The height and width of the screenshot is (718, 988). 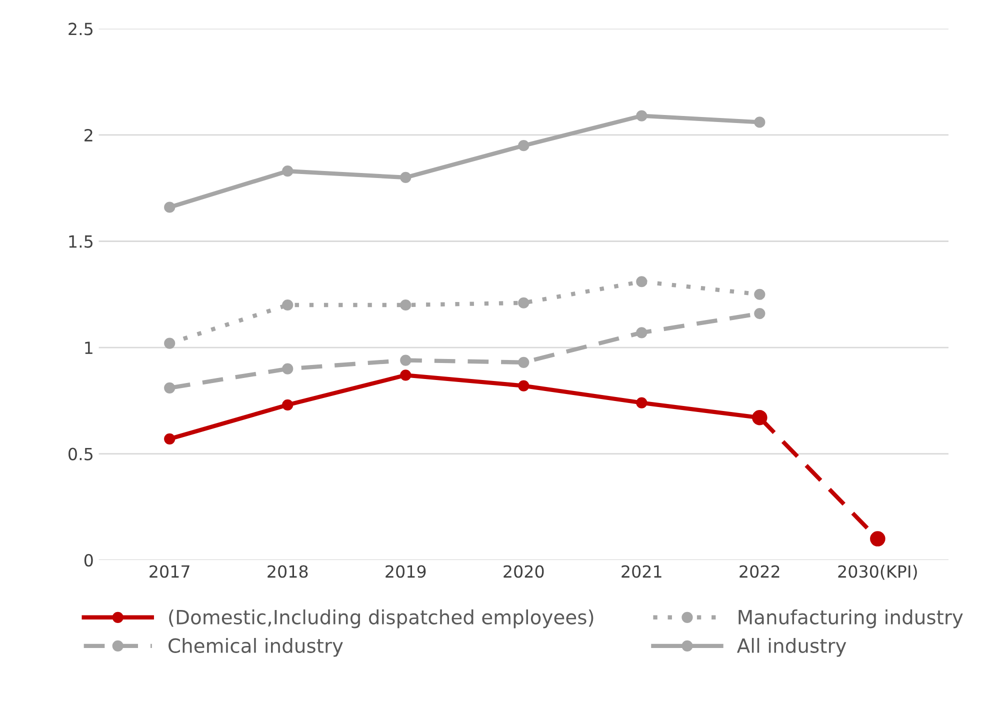 What do you see at coordinates (850, 618) in the screenshot?
I see `legend-label: Manufacturing industry` at bounding box center [850, 618].